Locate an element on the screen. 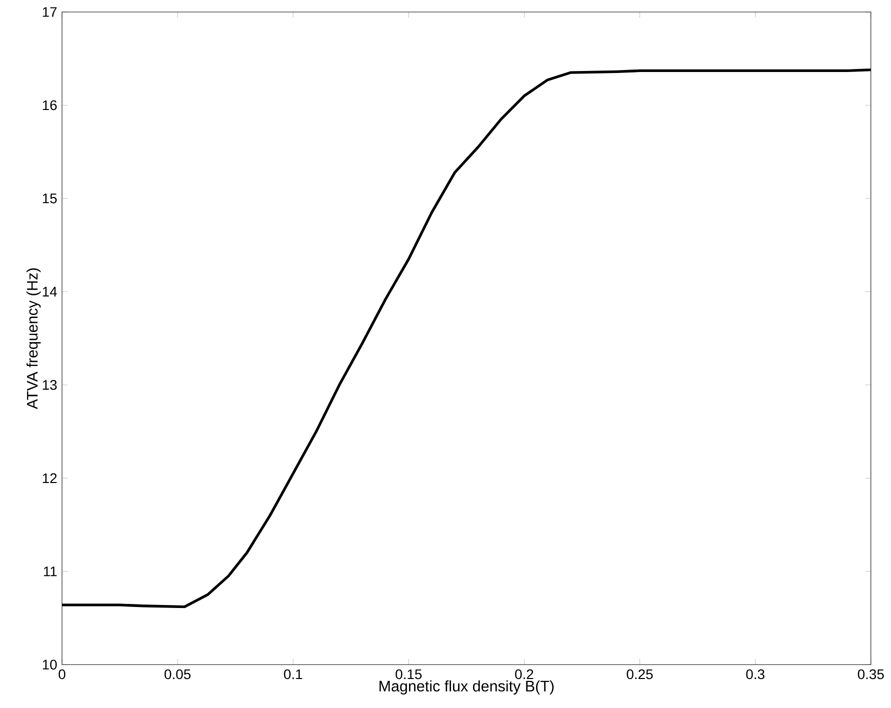 This screenshot has height=708, width=891. x-tick-label: 0 is located at coordinates (62, 674).